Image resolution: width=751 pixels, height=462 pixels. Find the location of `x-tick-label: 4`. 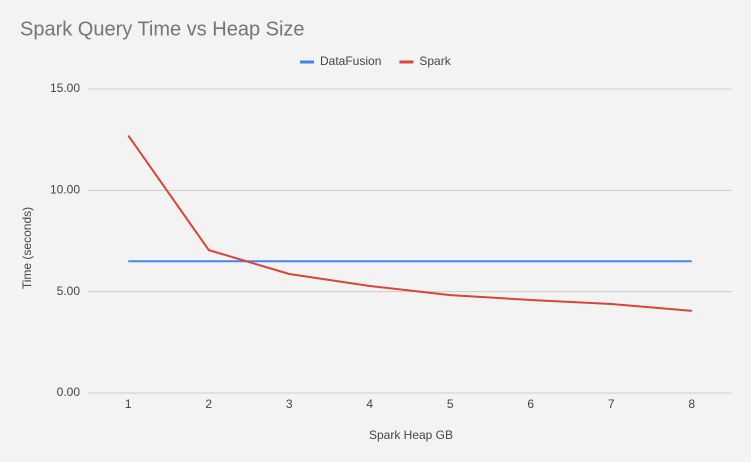

x-tick-label: 4 is located at coordinates (369, 404).